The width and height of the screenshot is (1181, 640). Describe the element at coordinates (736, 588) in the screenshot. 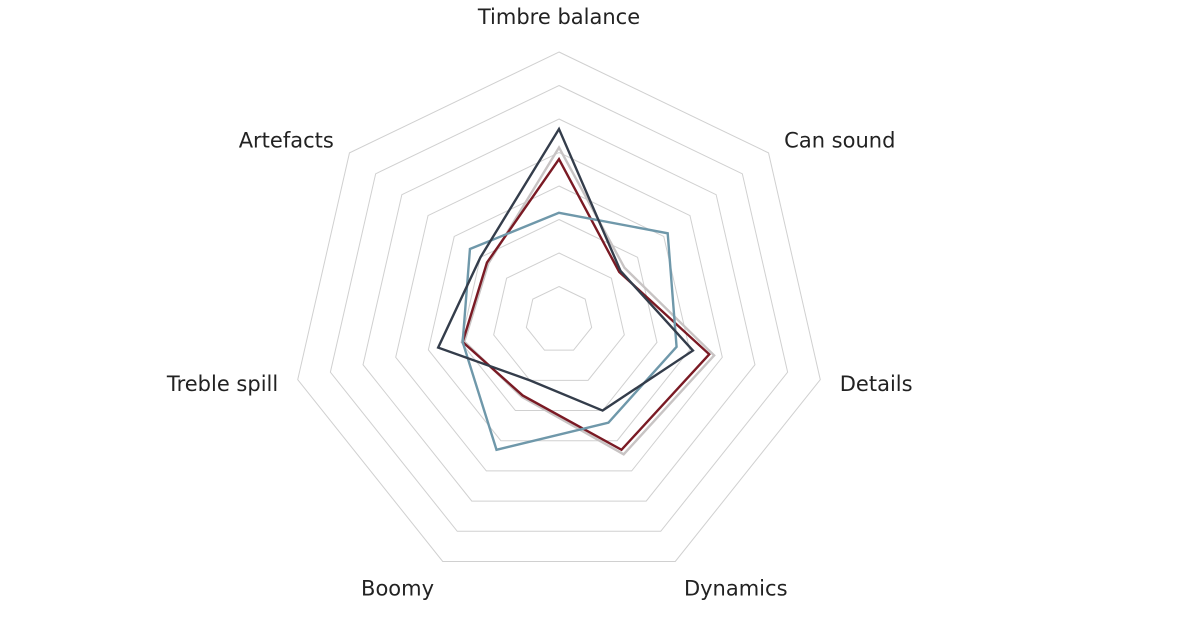

I see `axis-label-dynamics: Dynamics` at that location.